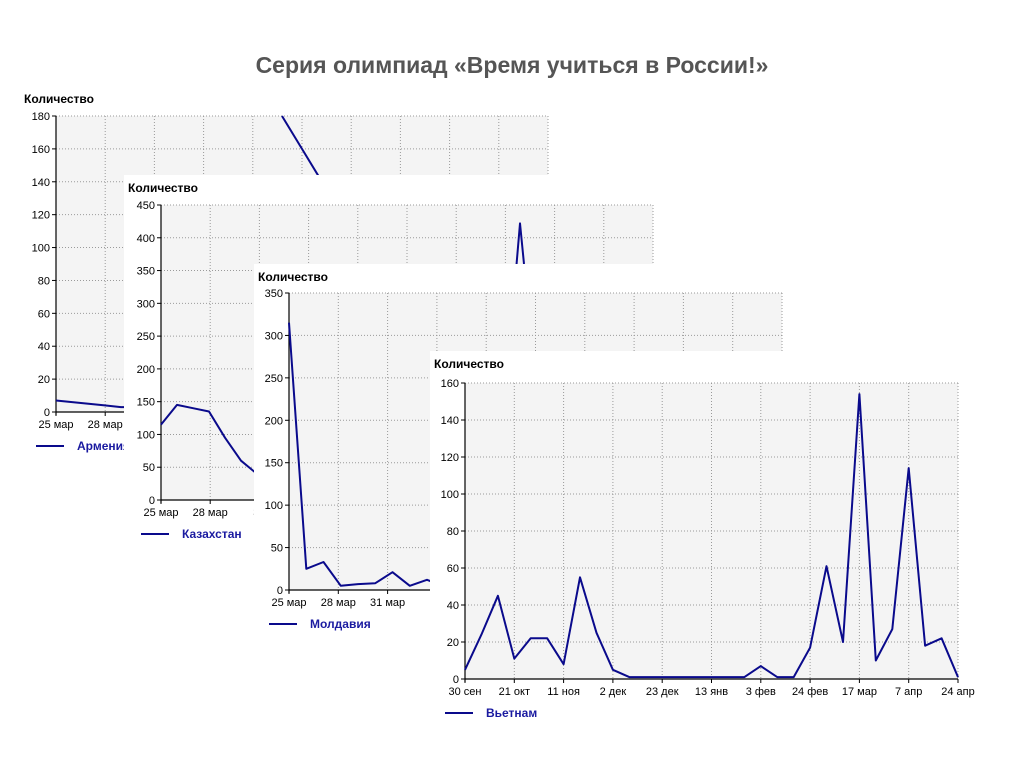  What do you see at coordinates (340, 624) in the screenshot?
I see `legend-label: Молдавия` at bounding box center [340, 624].